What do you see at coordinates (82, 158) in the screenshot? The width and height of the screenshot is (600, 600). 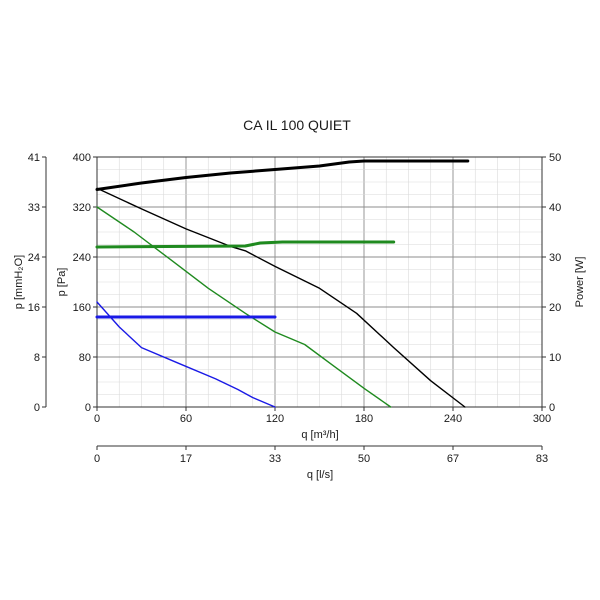 I see `y-tick-label: 400` at bounding box center [82, 158].